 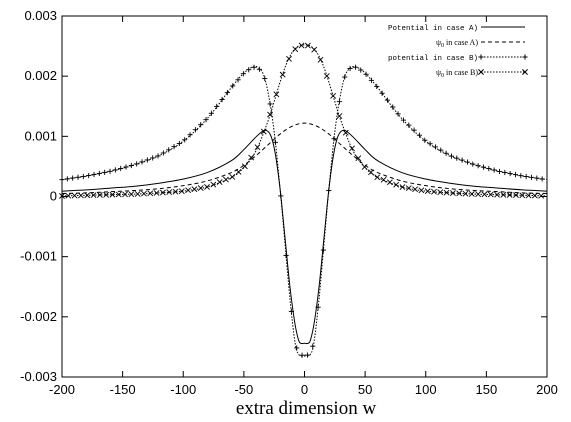 What do you see at coordinates (40, 135) in the screenshot?
I see `y-tick-label: 0.001` at bounding box center [40, 135].